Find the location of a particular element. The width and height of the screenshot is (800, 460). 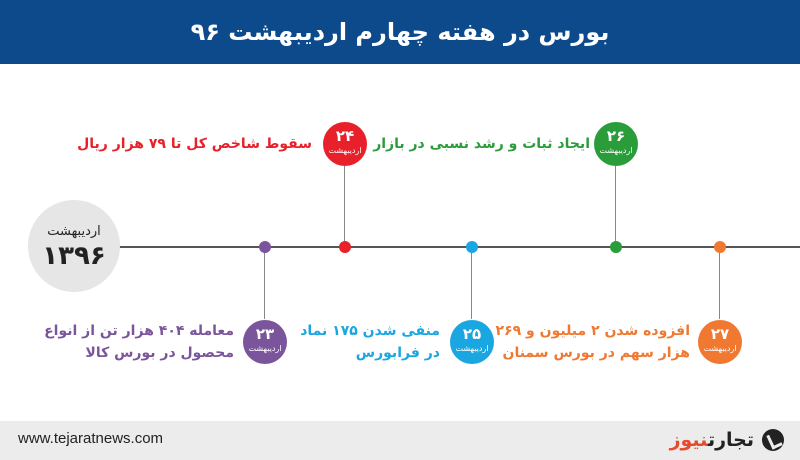

year-number: ۱۳۹۶ is located at coordinates (74, 256).